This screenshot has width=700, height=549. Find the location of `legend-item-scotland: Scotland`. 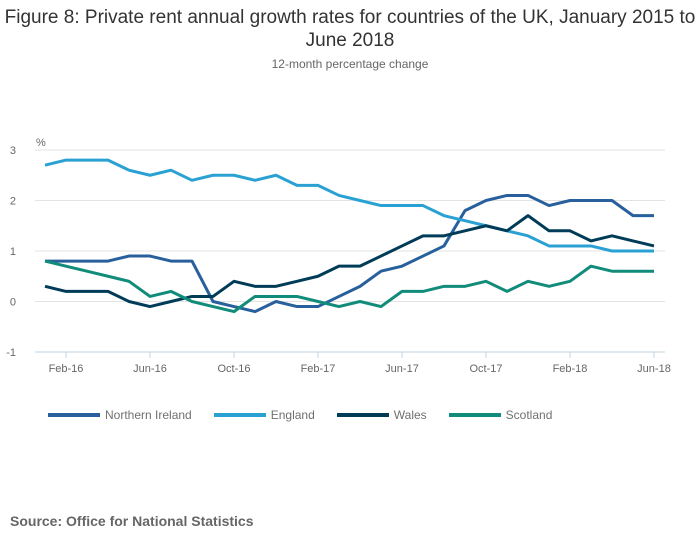

legend-item-scotland: Scotland is located at coordinates (500, 415).